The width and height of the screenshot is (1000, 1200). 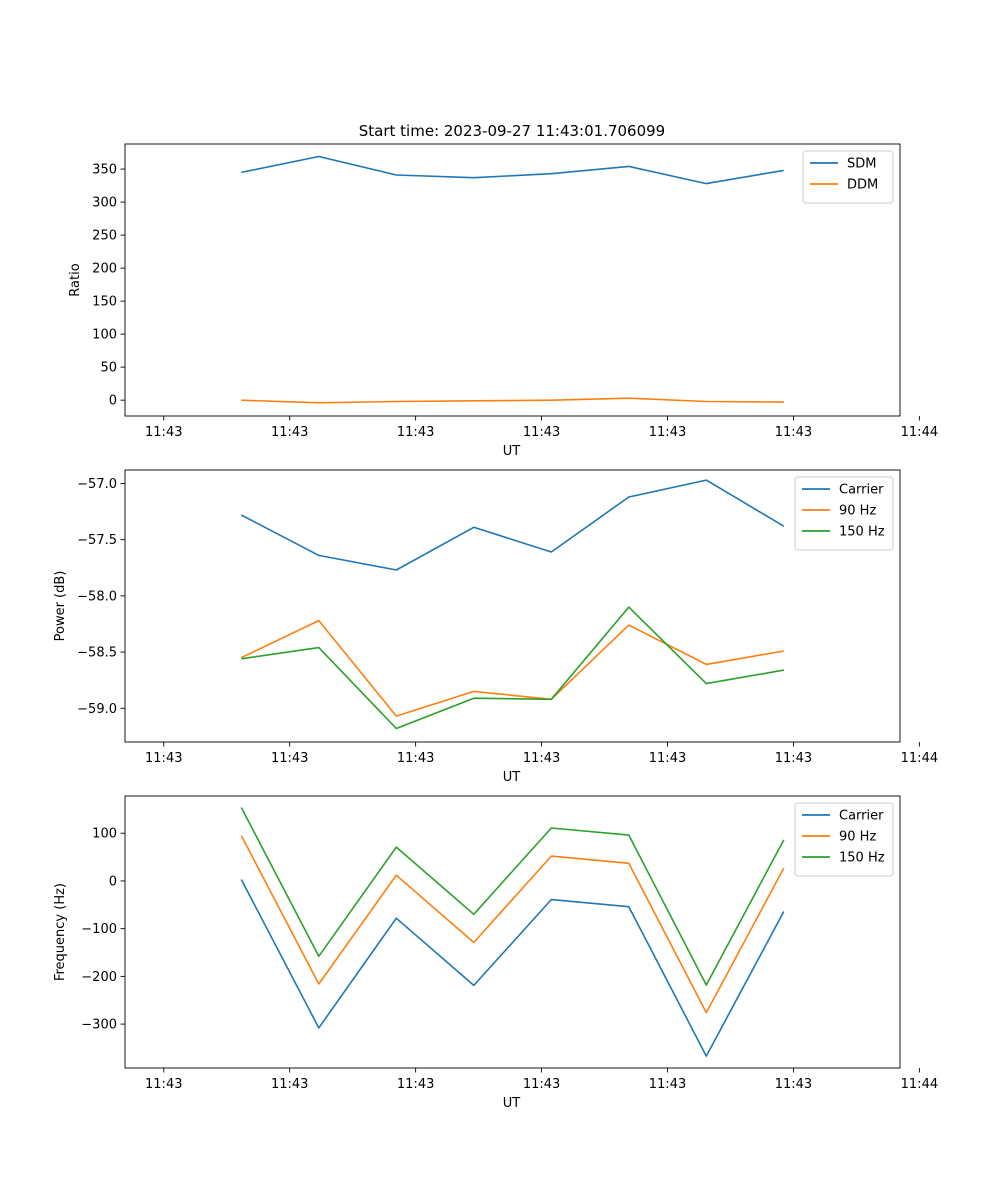 I want to click on y-tick-label: 150, so click(x=104, y=302).